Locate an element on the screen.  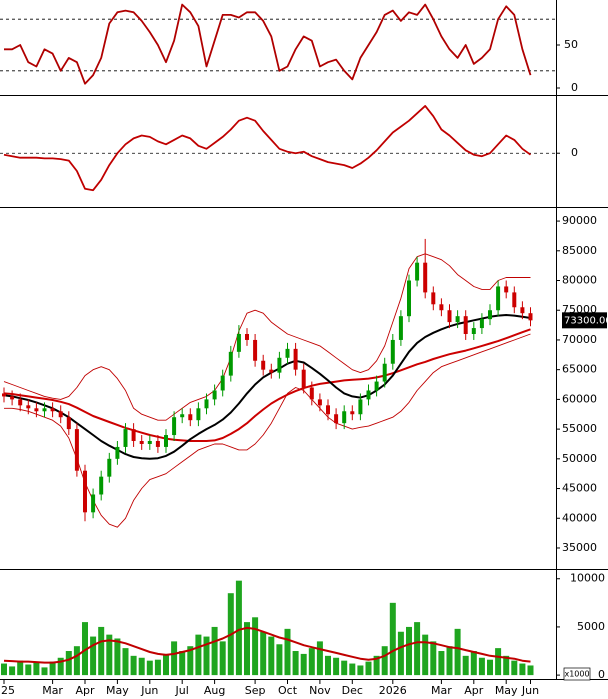
y-tick-label: 60000 is located at coordinates (579, 398).